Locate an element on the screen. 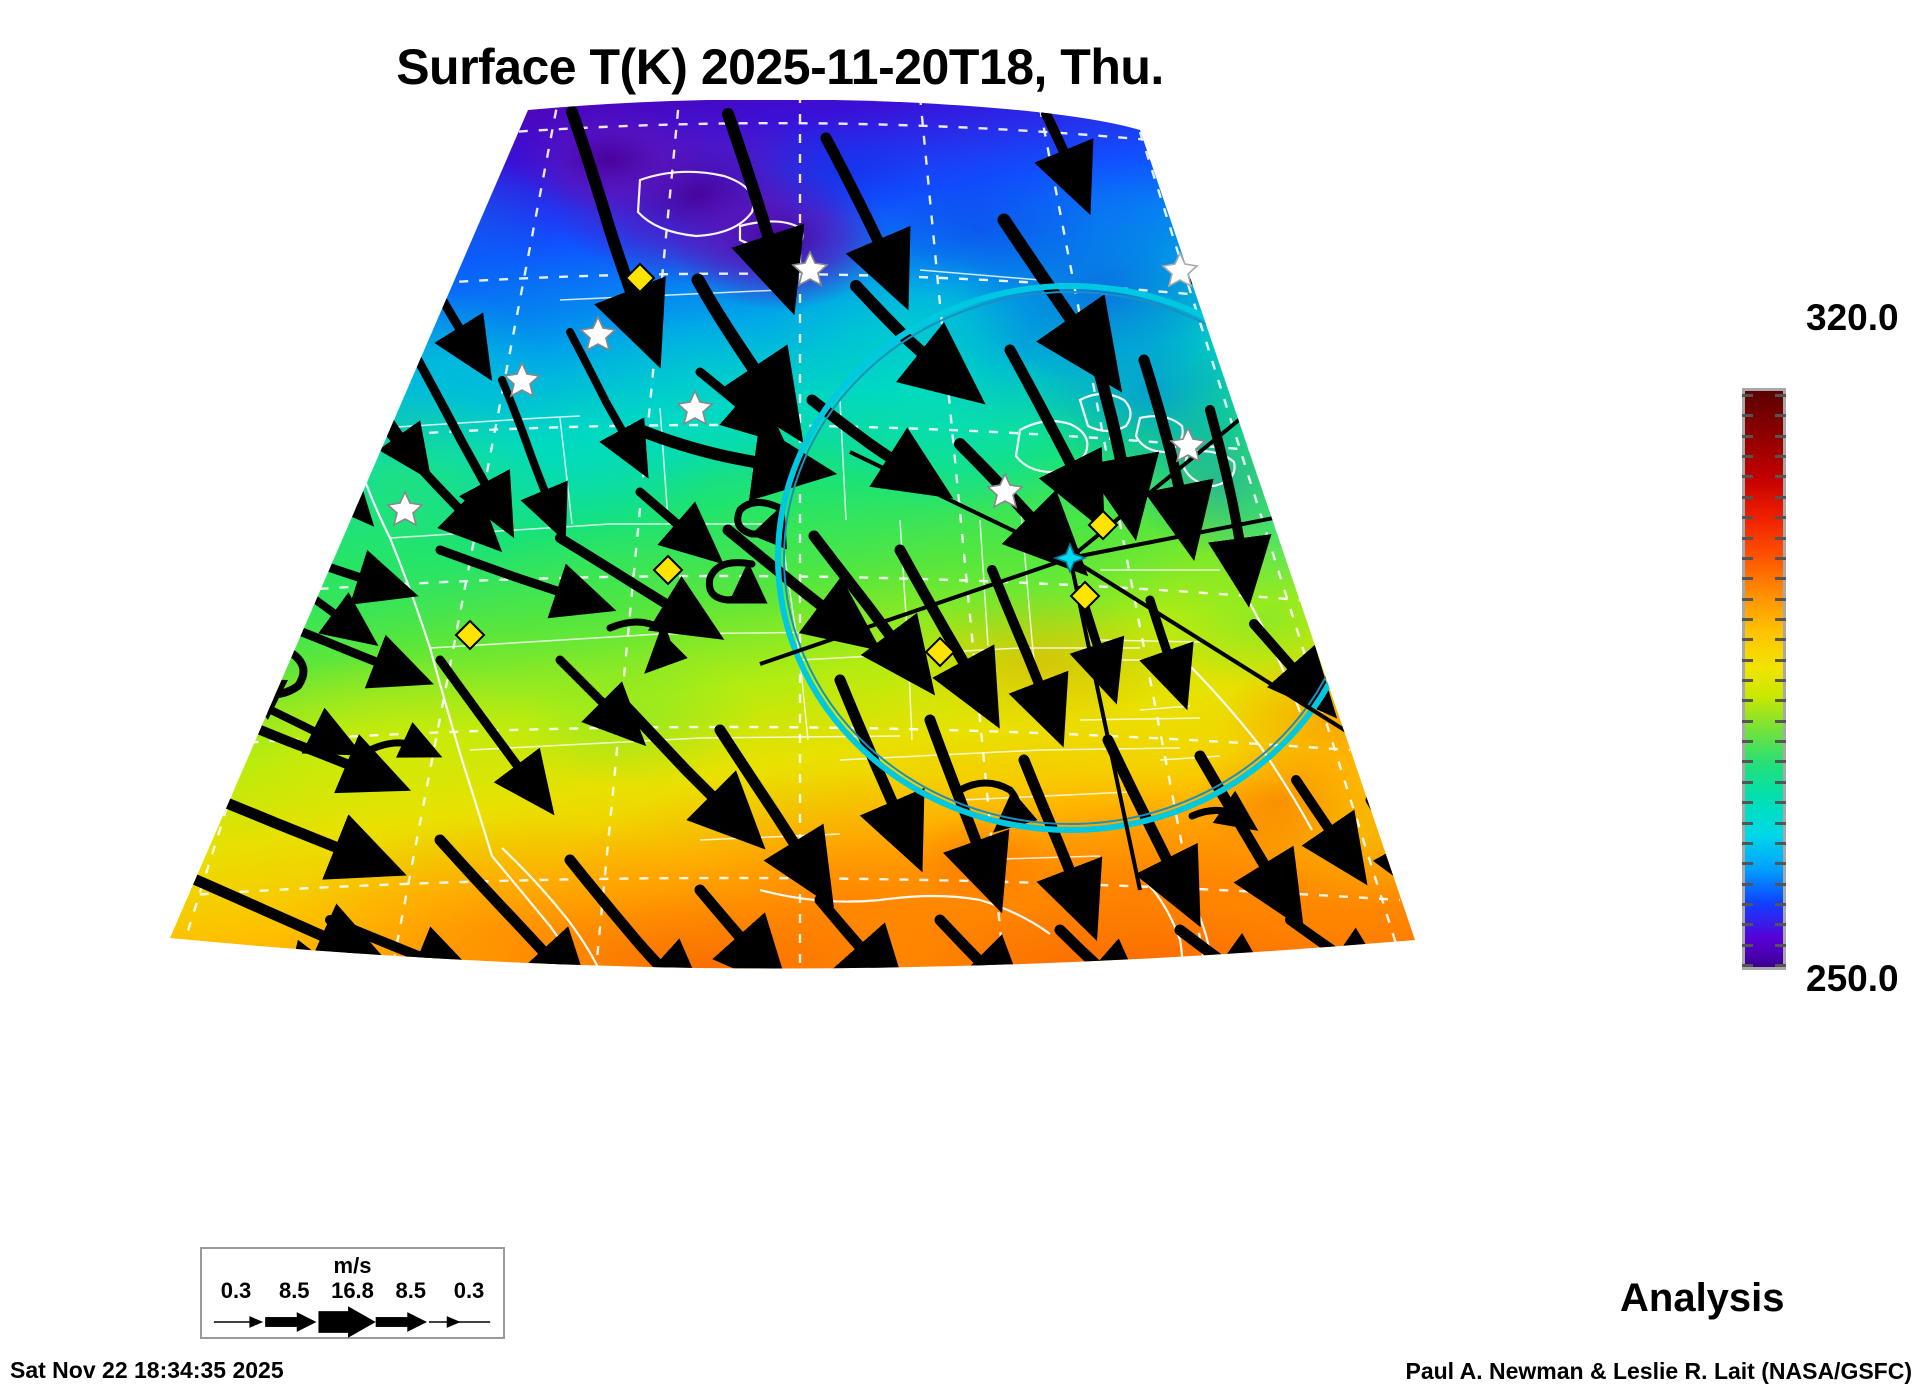 The image size is (1926, 1394). colorbar-min-label: 250.0 is located at coordinates (1852, 978).